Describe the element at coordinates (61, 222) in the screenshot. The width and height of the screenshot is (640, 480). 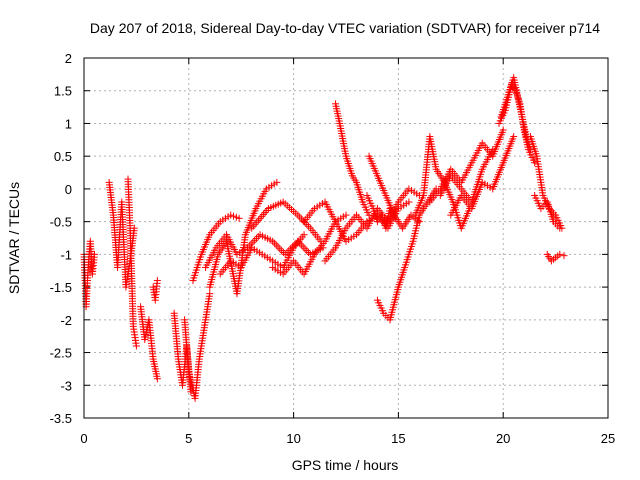
I see `y-tick-label: -0.5` at that location.